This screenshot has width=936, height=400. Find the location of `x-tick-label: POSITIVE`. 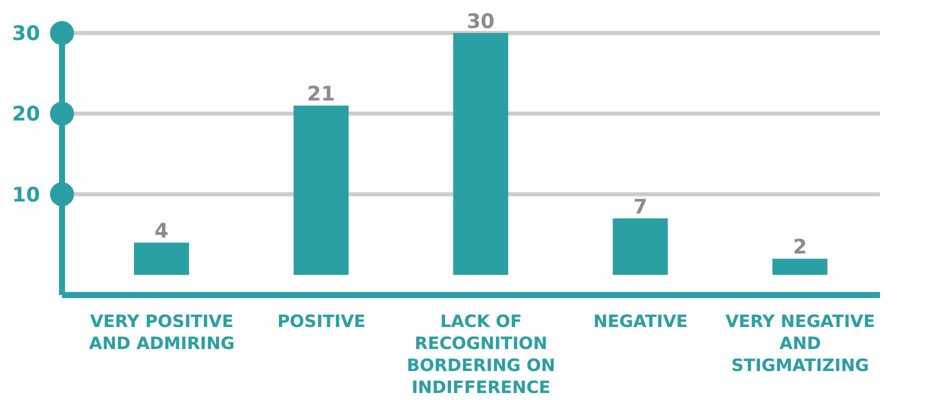

x-tick-label: POSITIVE is located at coordinates (321, 322).